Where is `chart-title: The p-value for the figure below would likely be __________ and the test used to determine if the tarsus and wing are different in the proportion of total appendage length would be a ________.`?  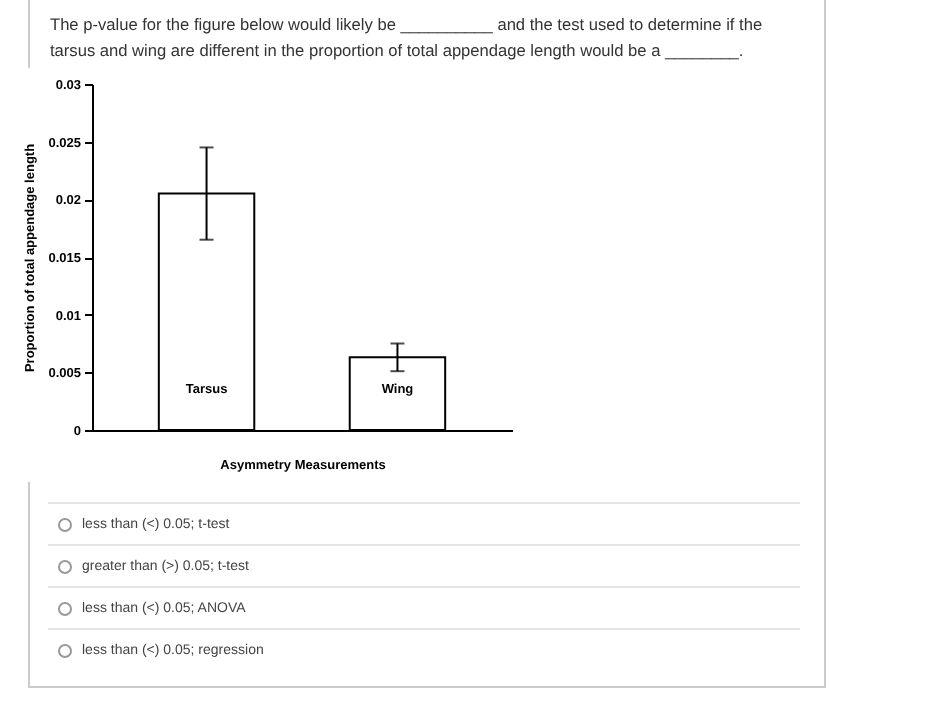 chart-title: The p-value for the figure below would likely be __________ and the test used to determine if the tarsus and wing are different in the proportion of total appendage length would be a ________. is located at coordinates (407, 38).